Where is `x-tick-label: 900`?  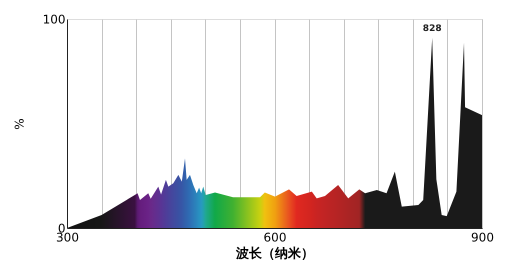 x-tick-label: 900 is located at coordinates (482, 237).